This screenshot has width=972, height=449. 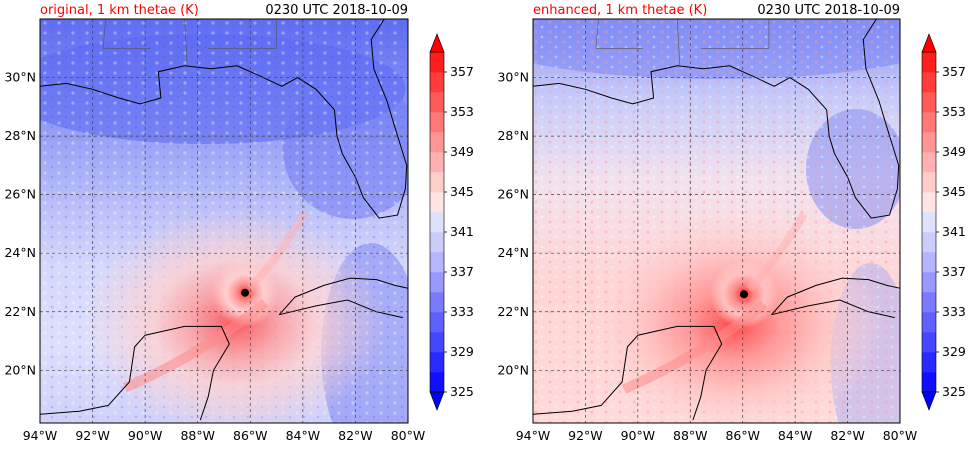 I want to click on x-tick-label: 86°W, so click(x=250, y=435).